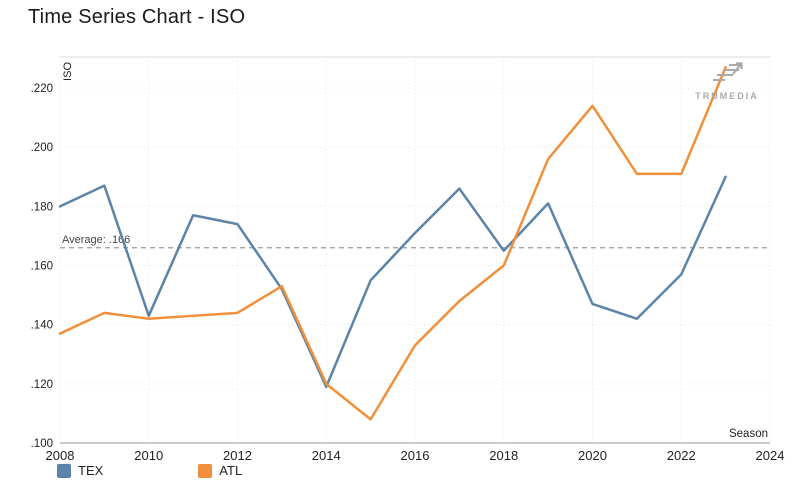 This screenshot has width=800, height=500. What do you see at coordinates (60, 455) in the screenshot?
I see `x-tick-label: 2008` at bounding box center [60, 455].